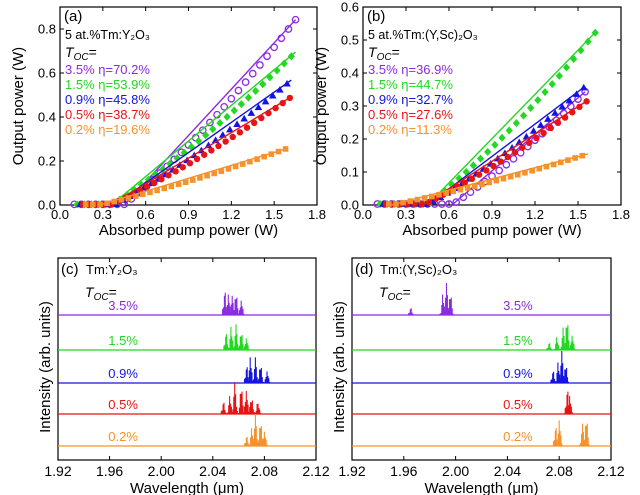  I want to click on x-tick-label: 2.04, so click(212, 471).